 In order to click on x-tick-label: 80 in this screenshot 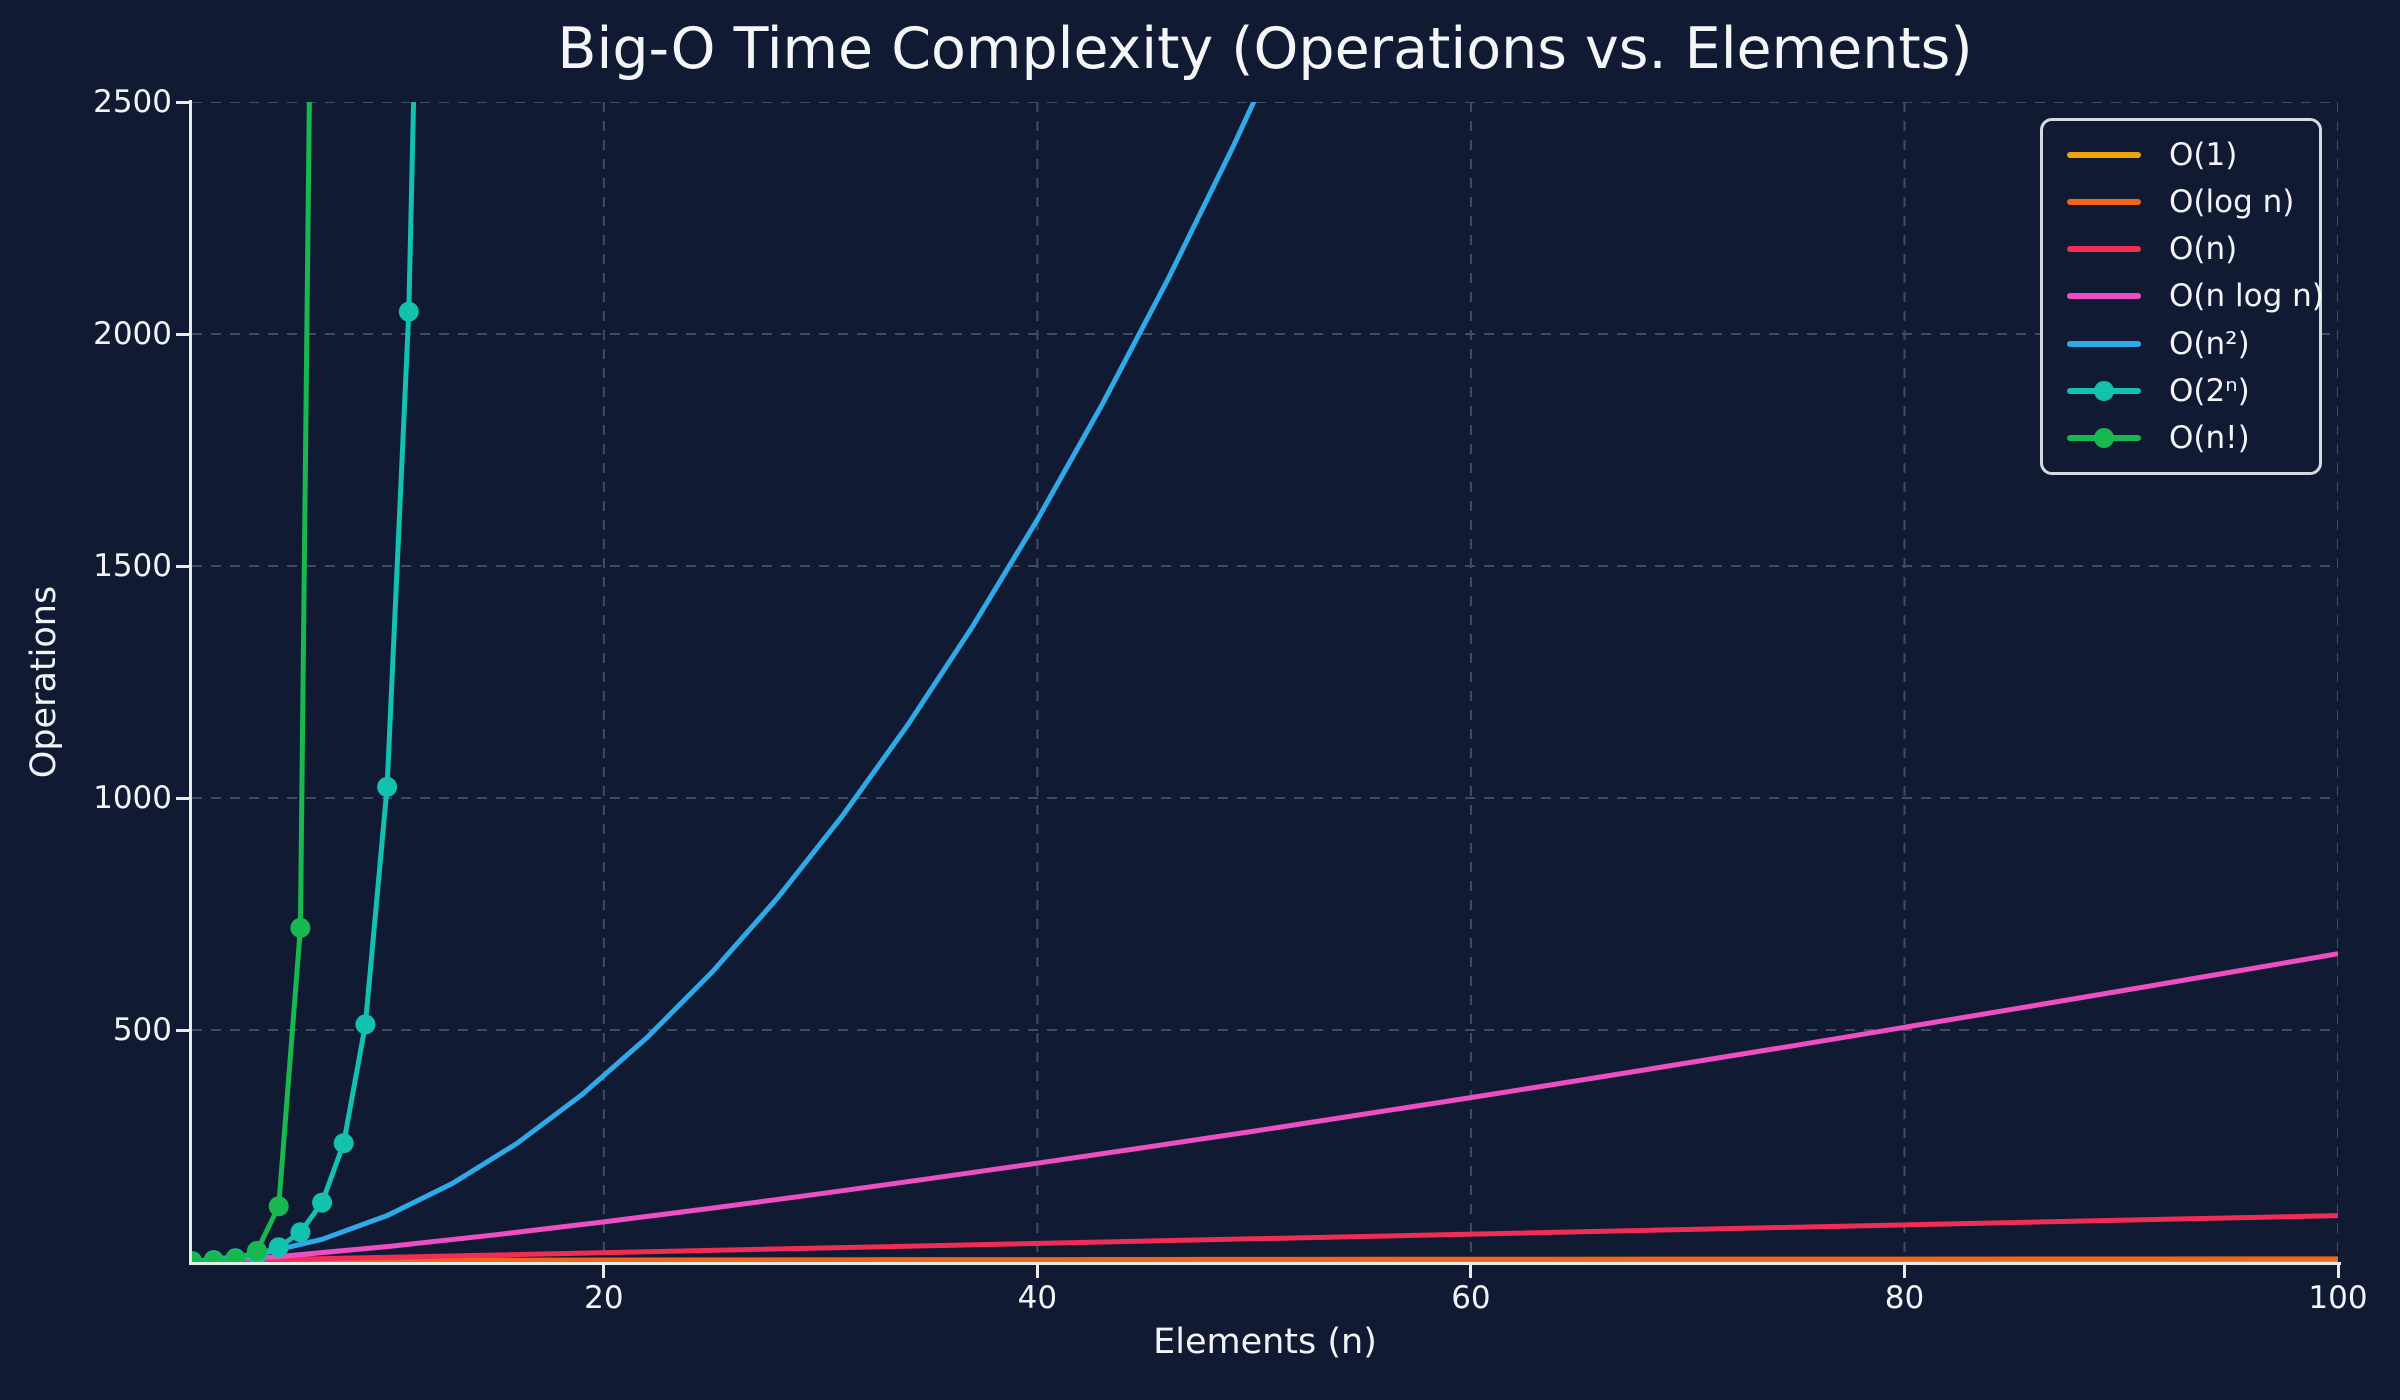, I will do `click(1904, 1298)`.